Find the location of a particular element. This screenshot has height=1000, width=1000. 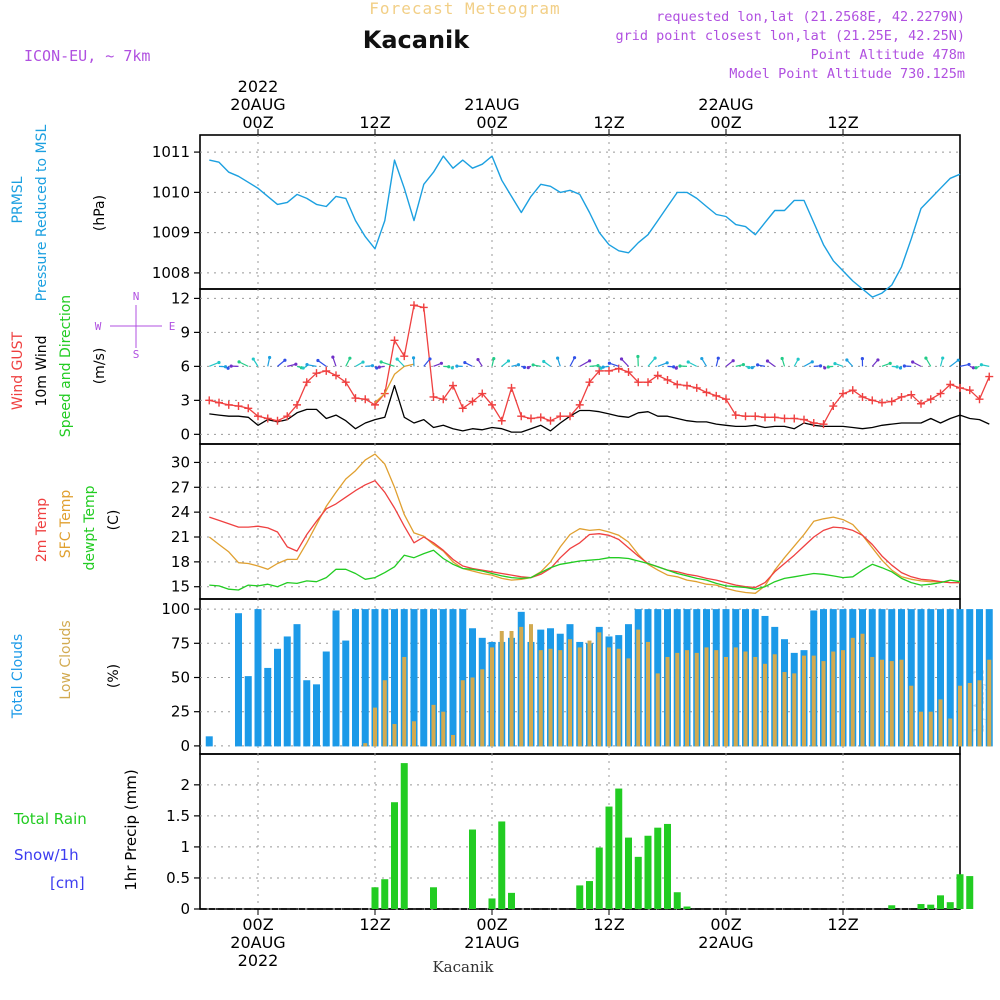

t2m-line is located at coordinates (584, 534).